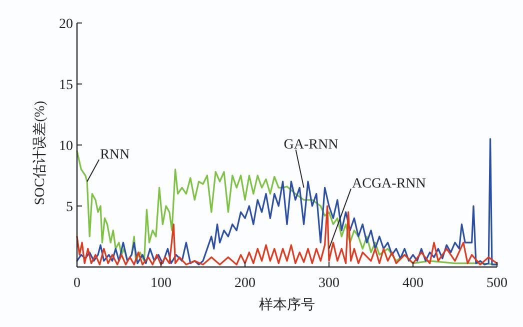 This screenshot has width=523, height=327. Describe the element at coordinates (329, 283) in the screenshot. I see `x-tick-label: 300` at that location.